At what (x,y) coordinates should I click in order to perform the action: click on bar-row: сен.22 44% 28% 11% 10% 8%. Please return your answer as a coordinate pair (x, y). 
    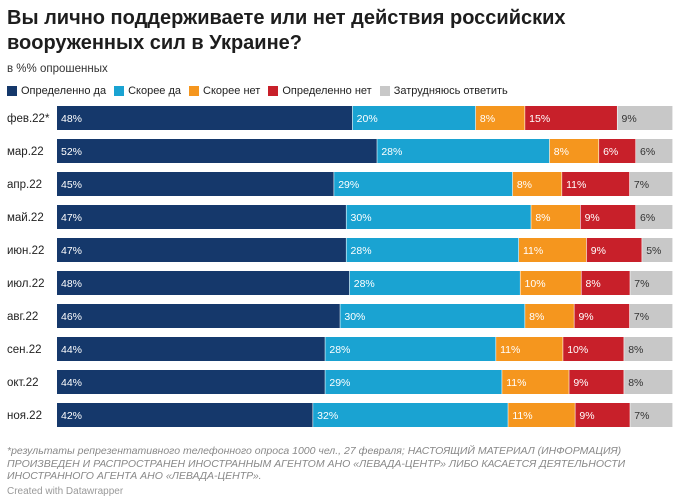
    Looking at the image, I should click on (340, 349).